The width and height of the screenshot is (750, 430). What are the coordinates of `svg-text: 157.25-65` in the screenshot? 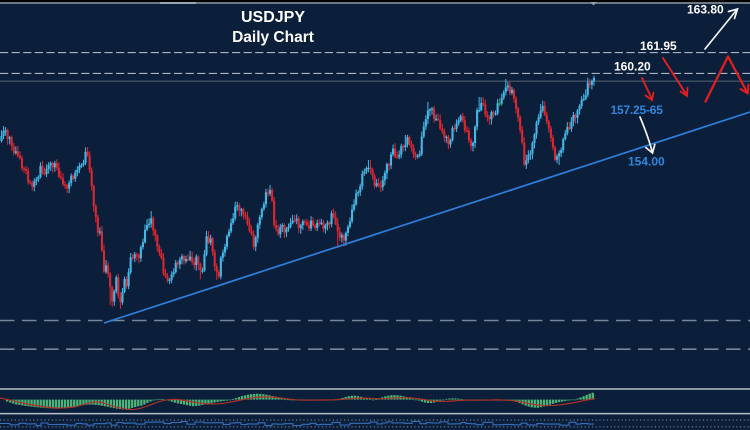 It's located at (637, 110).